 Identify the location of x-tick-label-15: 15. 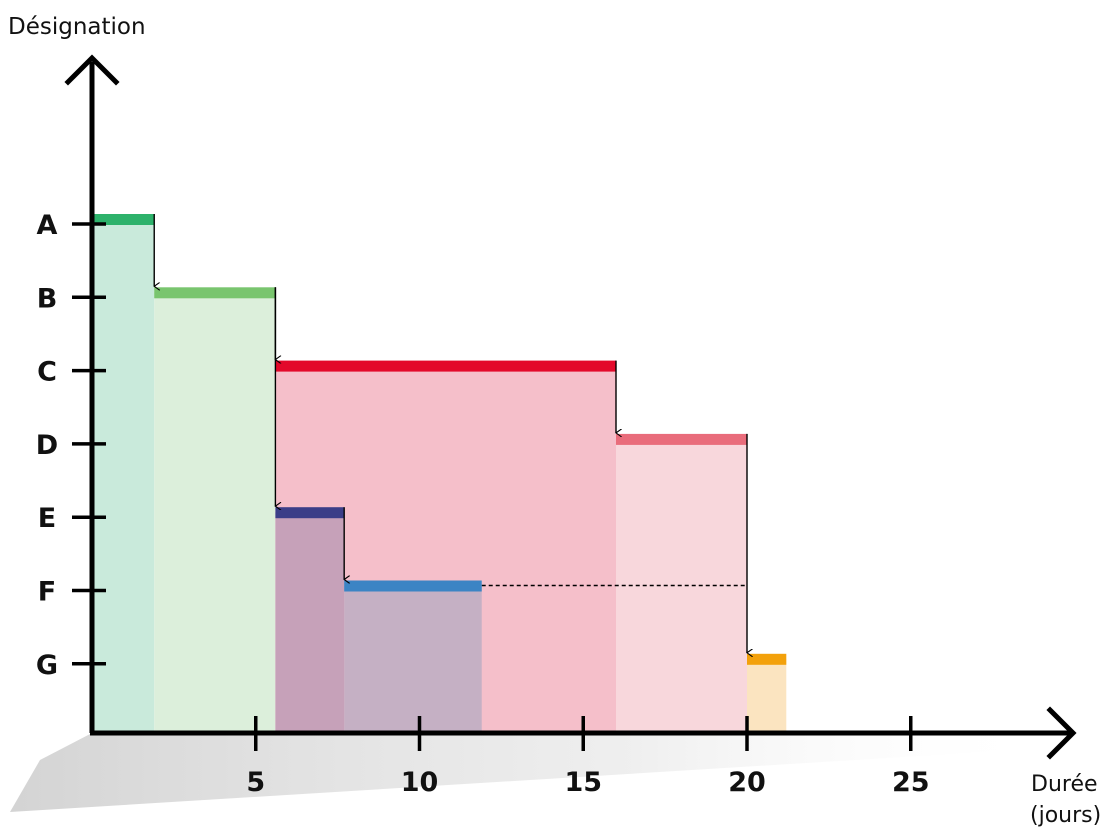
(583, 782).